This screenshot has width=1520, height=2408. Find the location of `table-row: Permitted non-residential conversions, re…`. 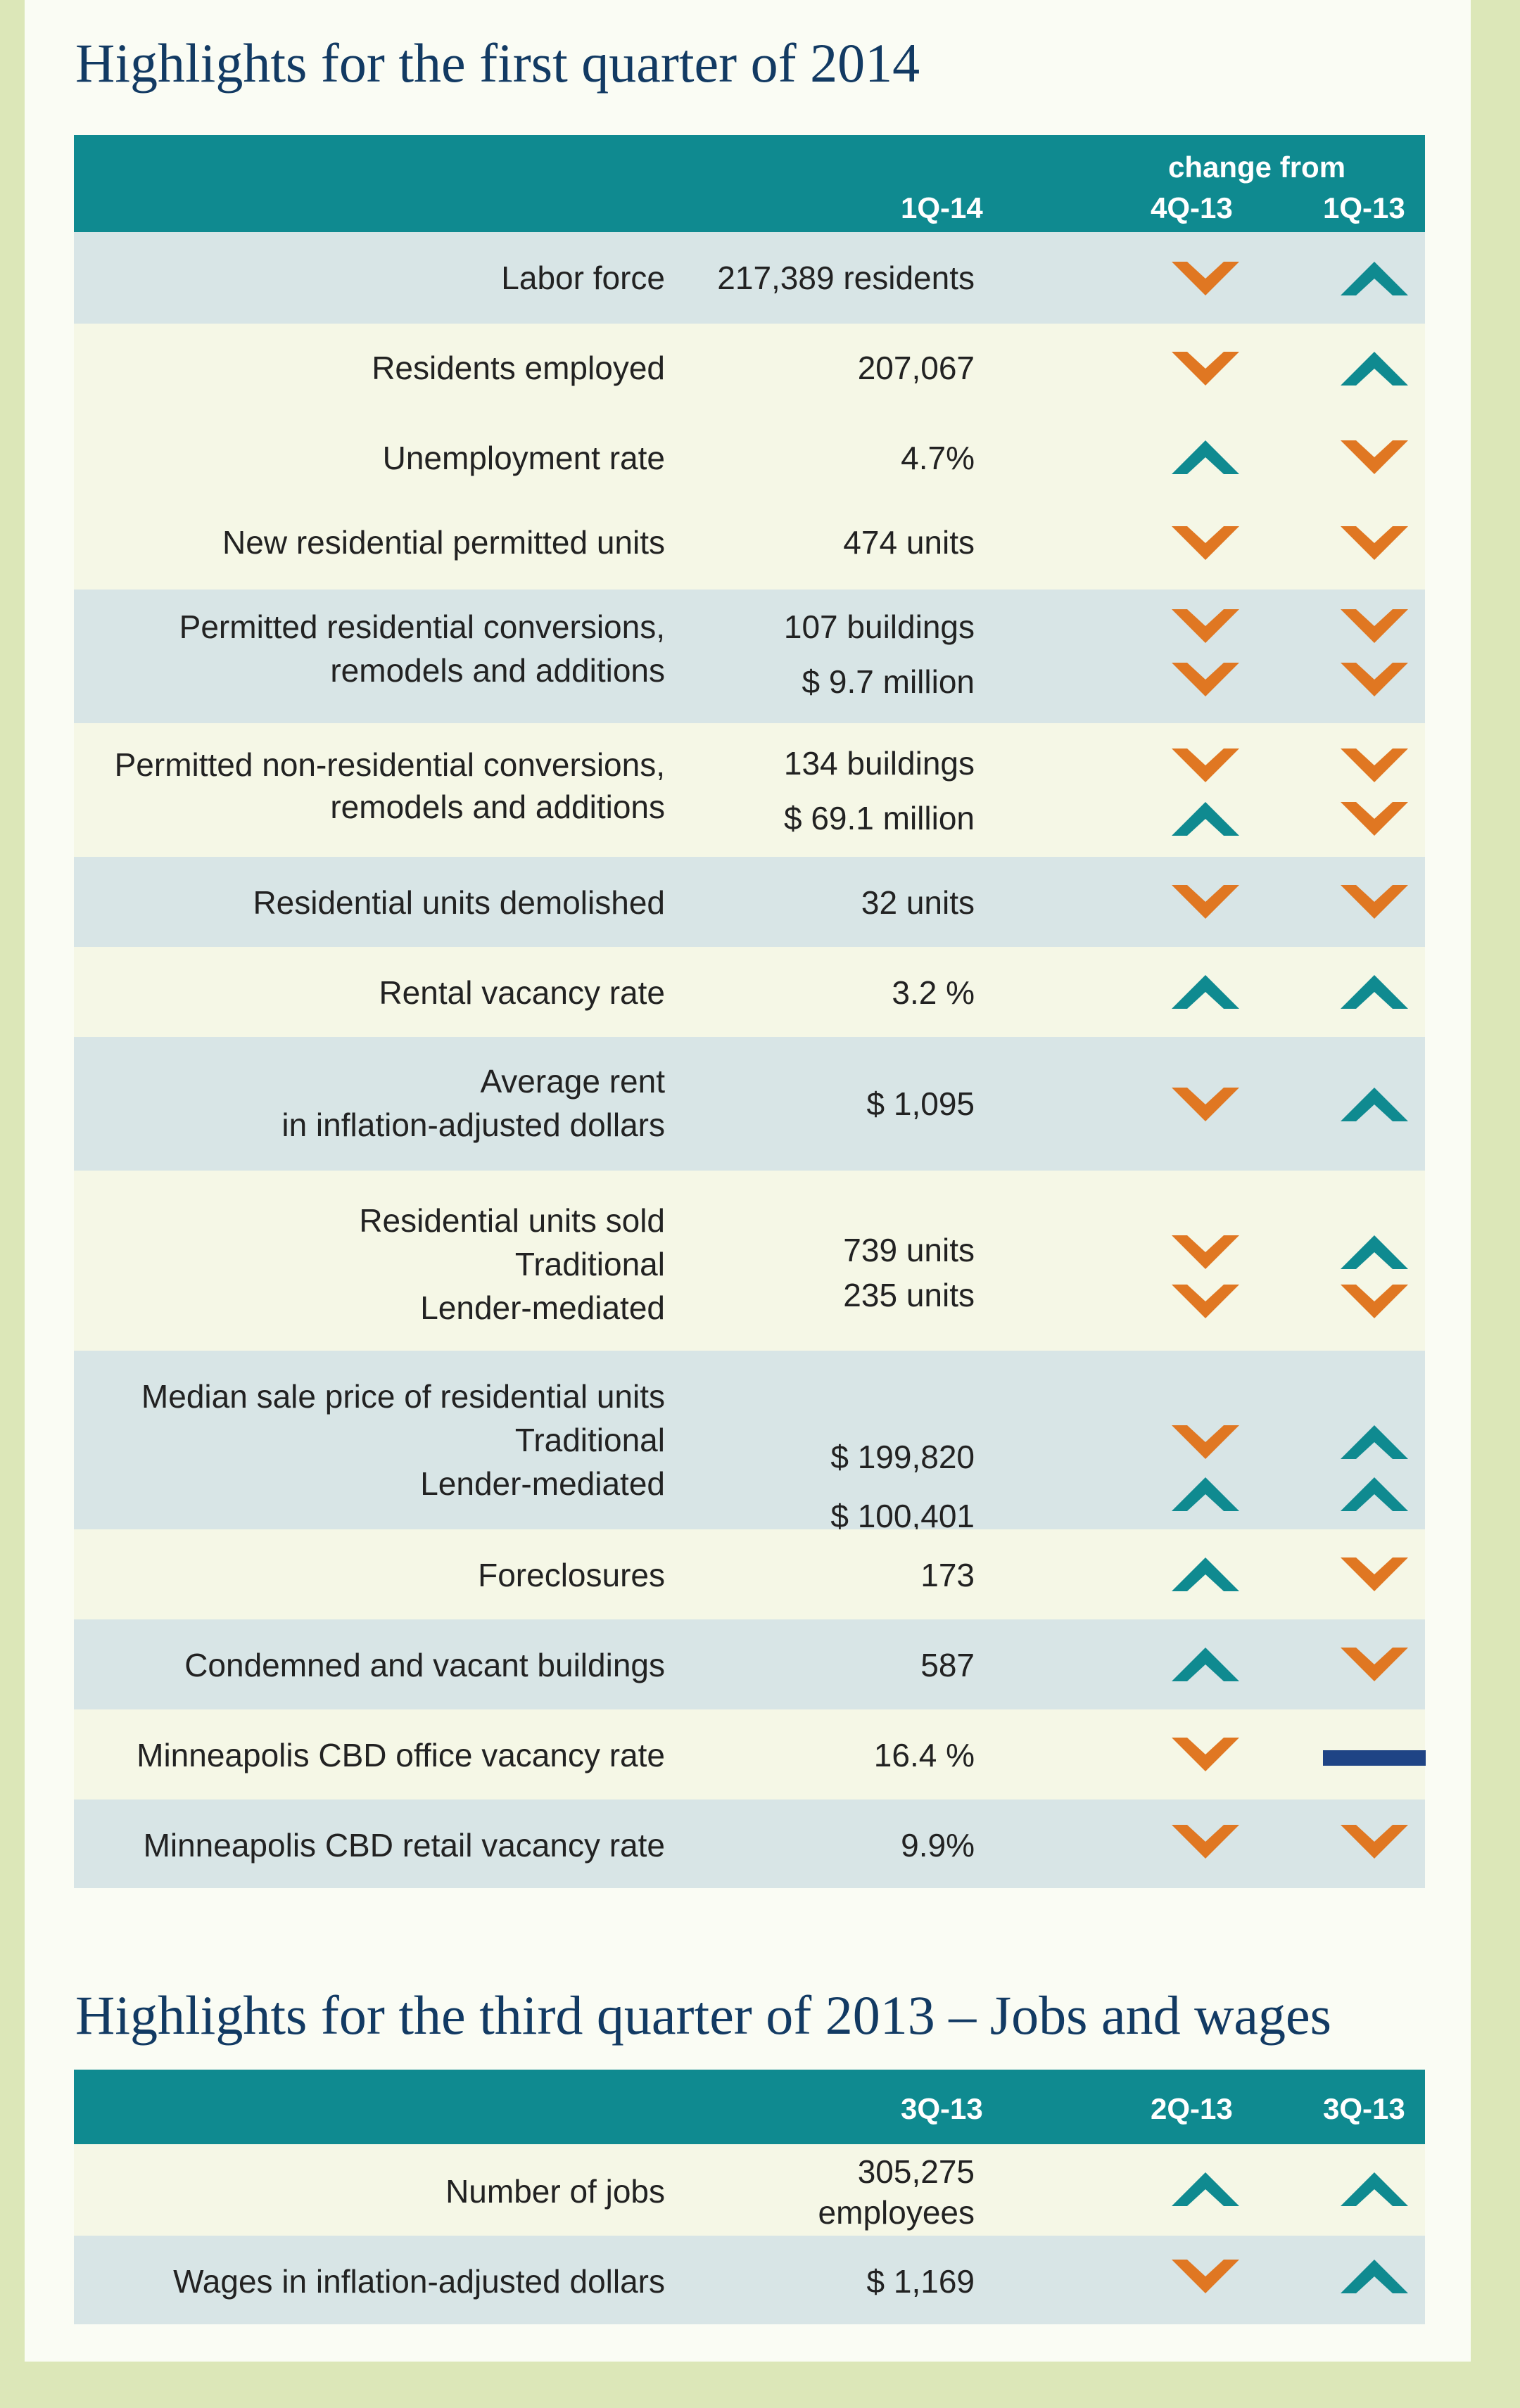

table-row: Permitted non-residential conversions, re… is located at coordinates (749, 790).